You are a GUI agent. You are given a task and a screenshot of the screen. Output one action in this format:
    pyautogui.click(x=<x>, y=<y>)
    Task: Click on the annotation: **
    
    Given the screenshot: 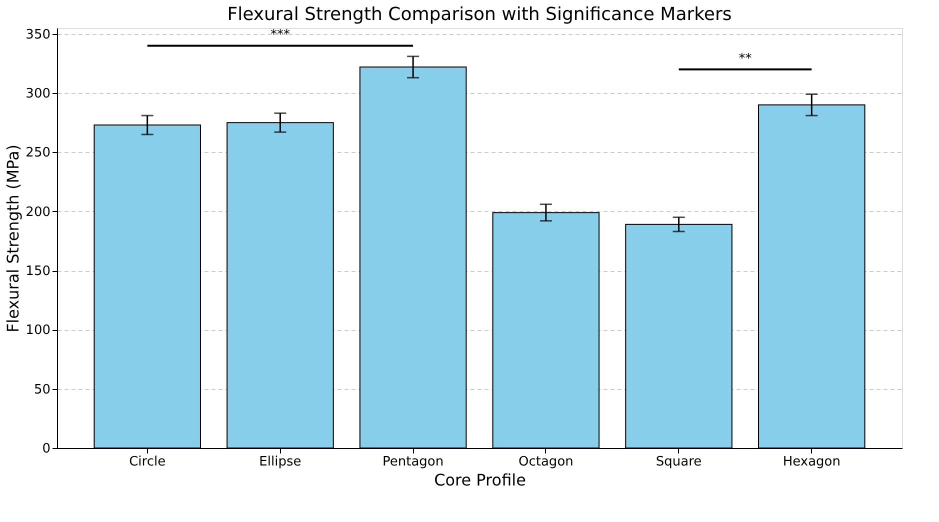 What is the action you would take?
    pyautogui.click(x=745, y=58)
    